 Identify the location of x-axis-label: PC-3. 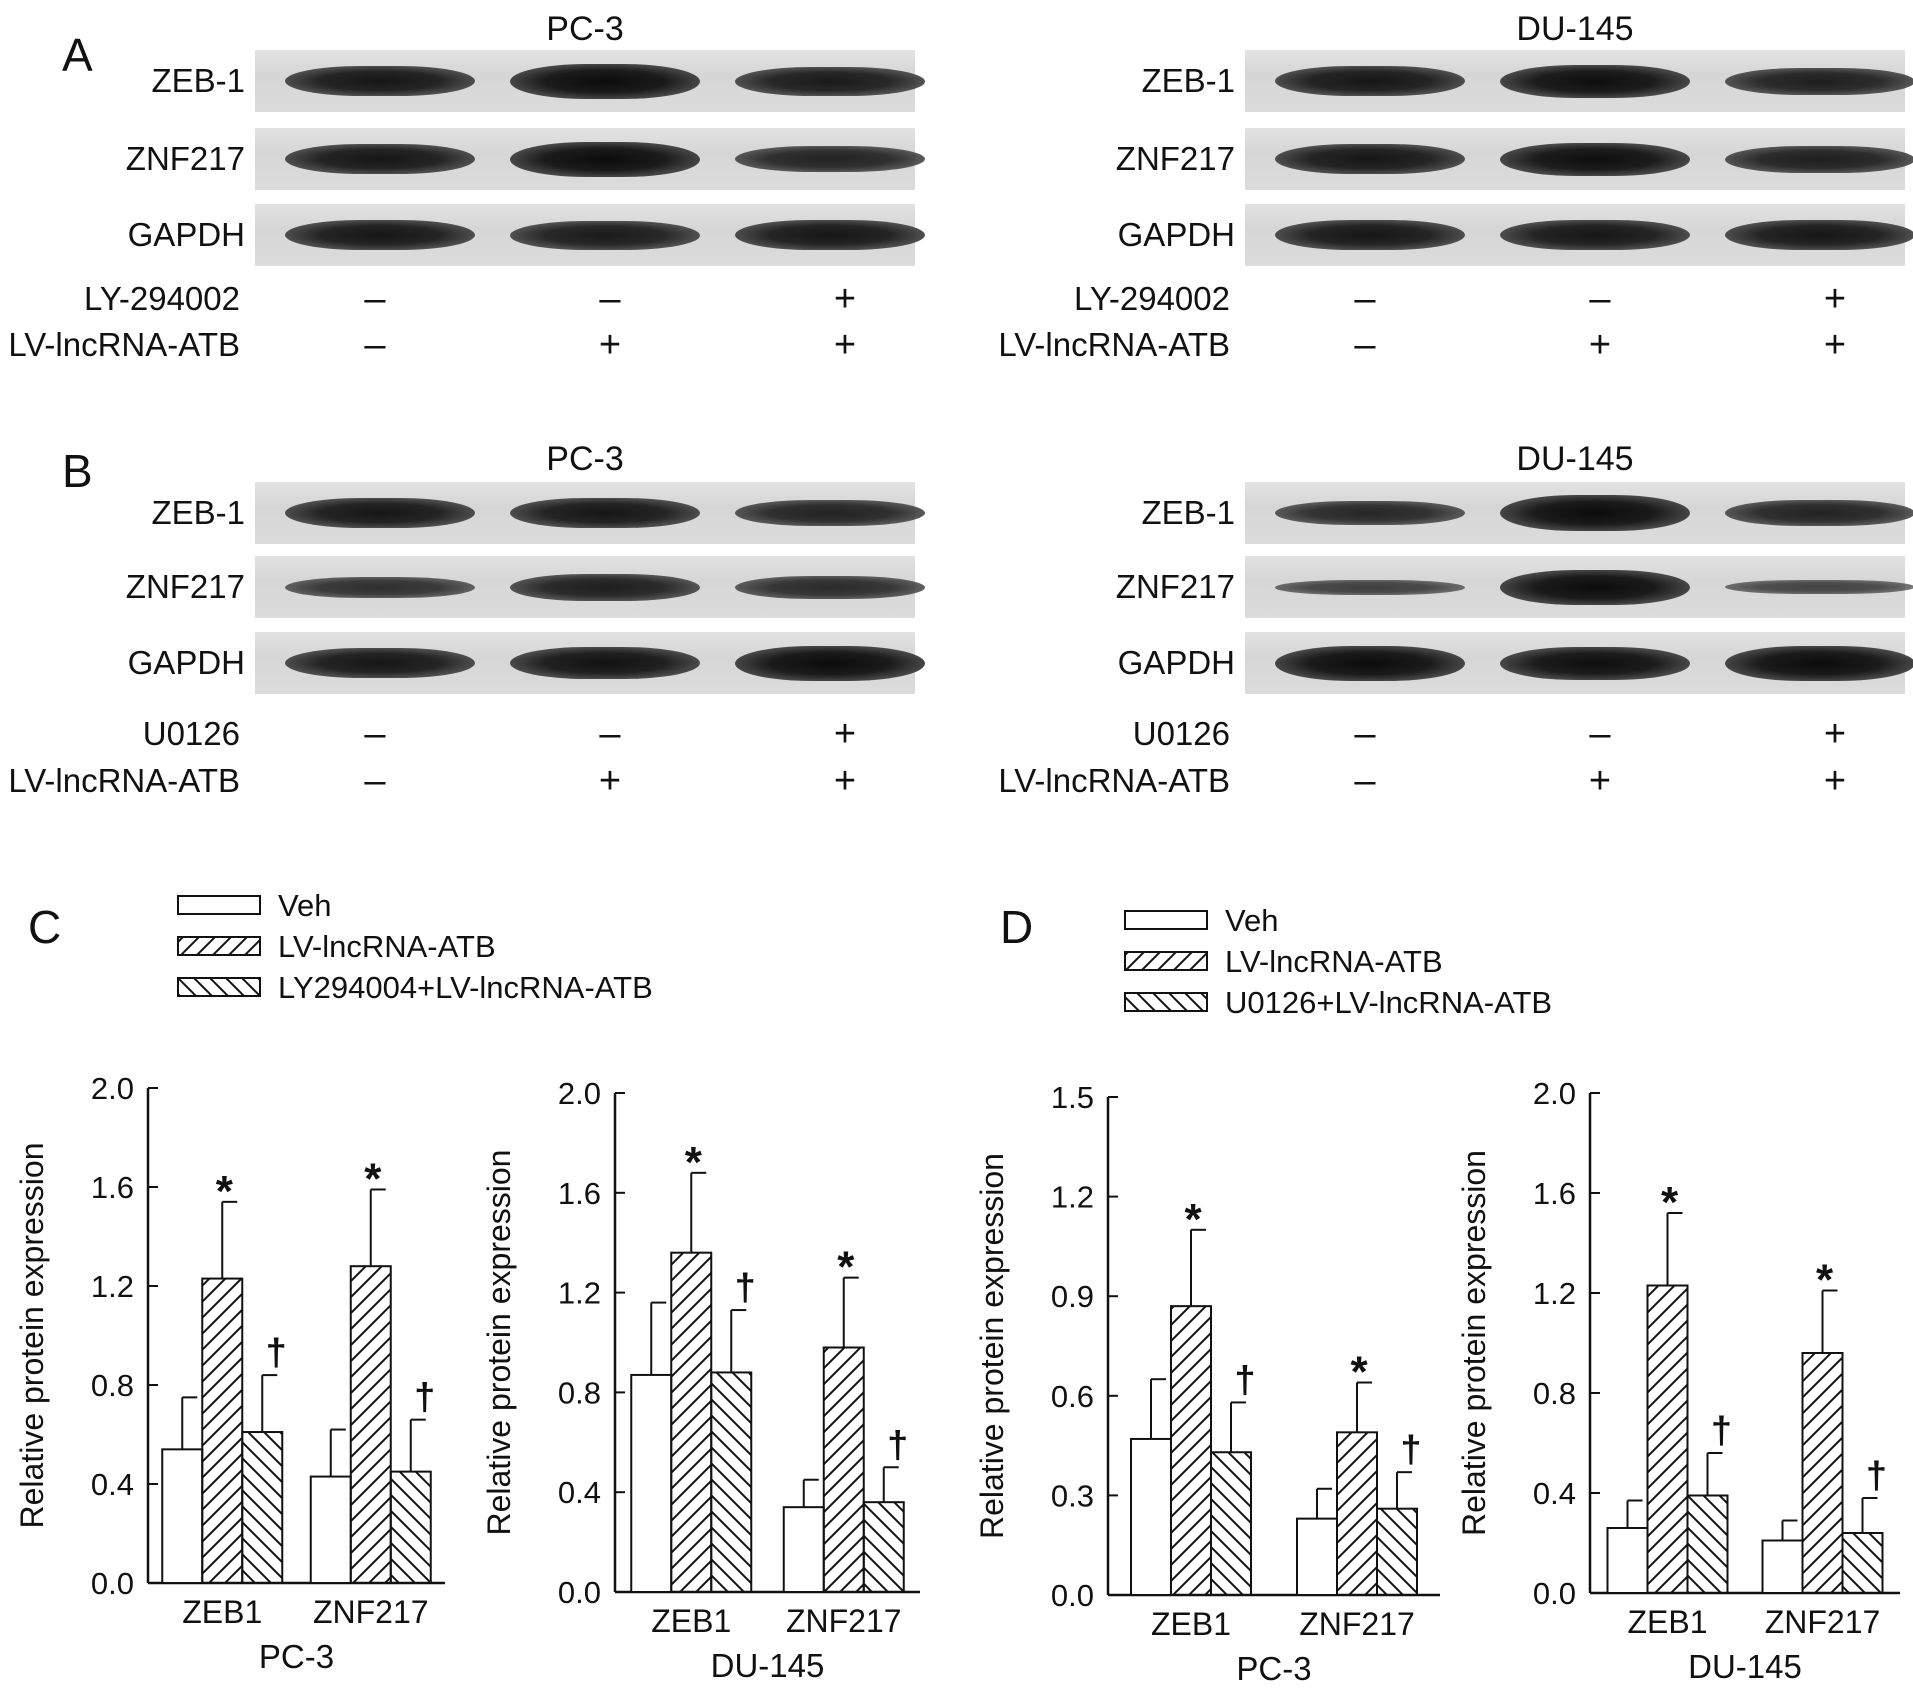
(296, 1656).